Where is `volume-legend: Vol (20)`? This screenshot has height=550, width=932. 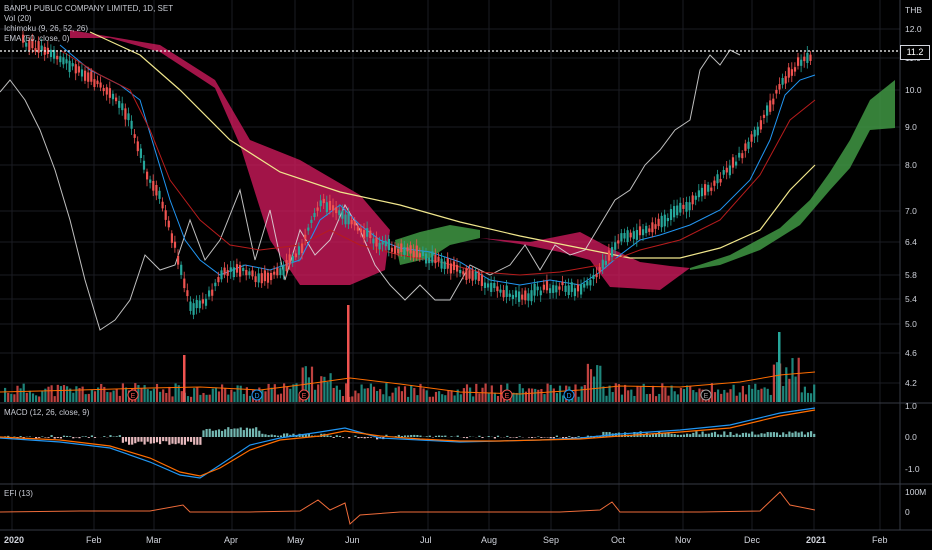 volume-legend: Vol (20) is located at coordinates (18, 18).